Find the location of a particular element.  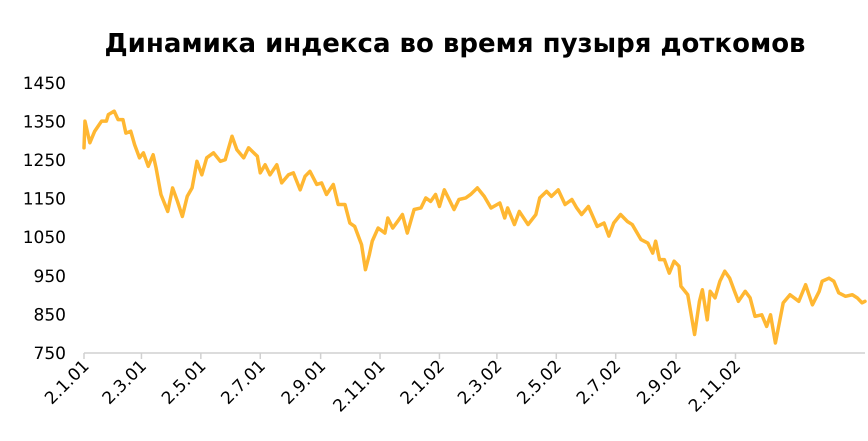

y-tick-label: 950 is located at coordinates (50, 276).